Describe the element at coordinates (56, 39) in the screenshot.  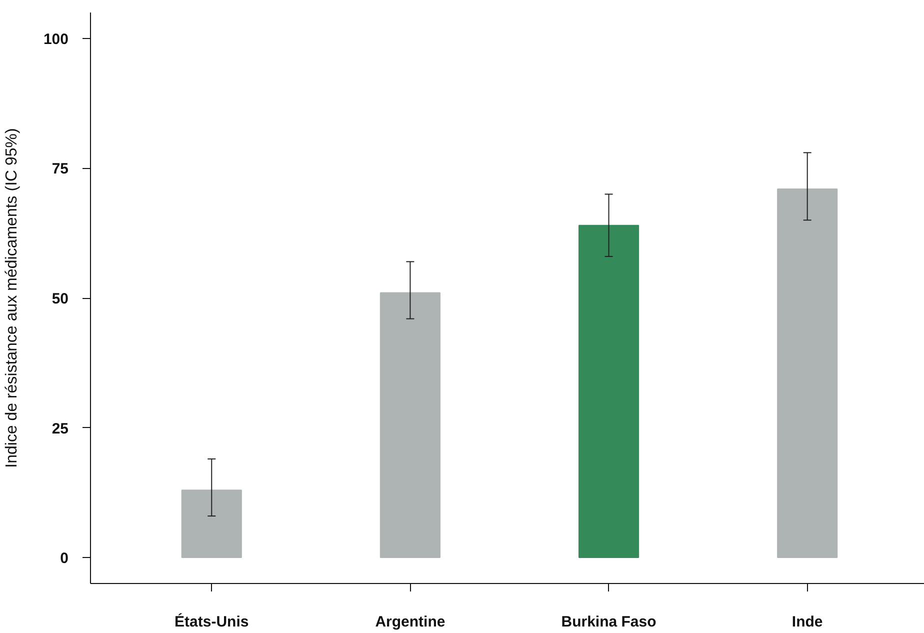
I see `y-tick-label: 100` at that location.